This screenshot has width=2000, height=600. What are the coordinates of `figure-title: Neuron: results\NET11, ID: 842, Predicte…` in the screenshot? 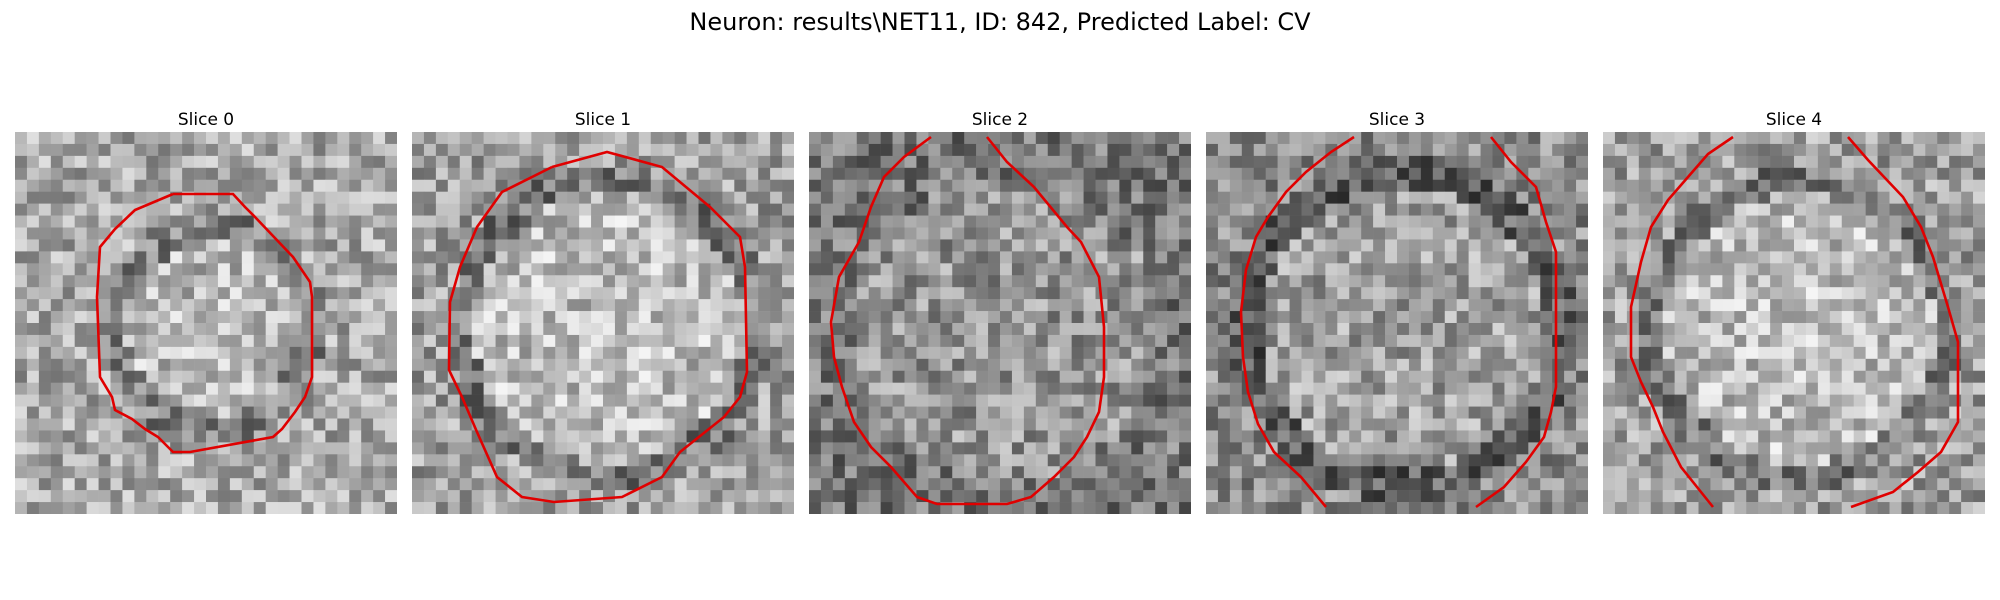 It's located at (1000, 22).